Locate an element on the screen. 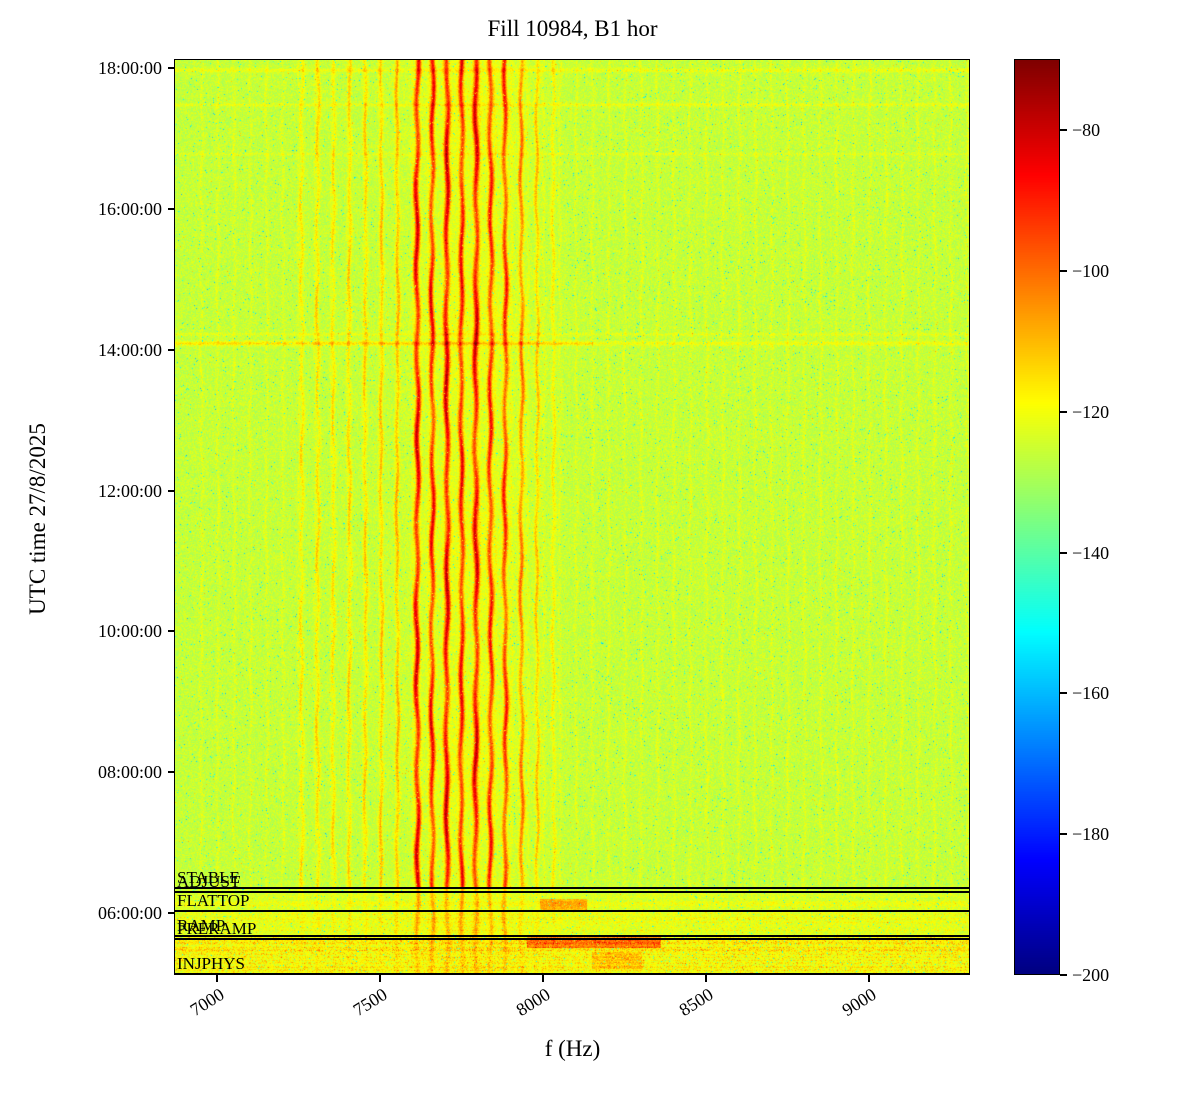 This screenshot has width=1200, height=1100. y-tick-label: 12:00:00 is located at coordinates (129, 490).